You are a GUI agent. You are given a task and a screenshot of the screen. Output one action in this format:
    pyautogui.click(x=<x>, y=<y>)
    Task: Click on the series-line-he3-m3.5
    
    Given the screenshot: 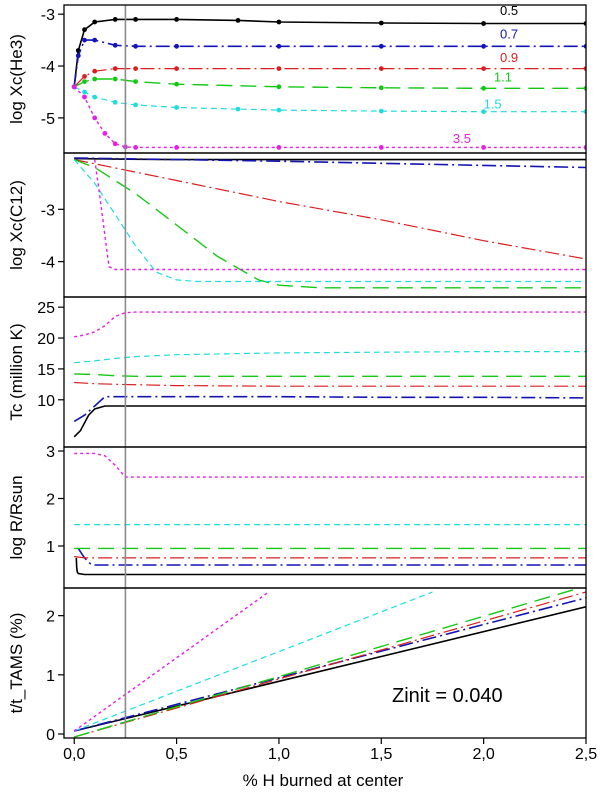 What is the action you would take?
    pyautogui.click(x=329, y=117)
    